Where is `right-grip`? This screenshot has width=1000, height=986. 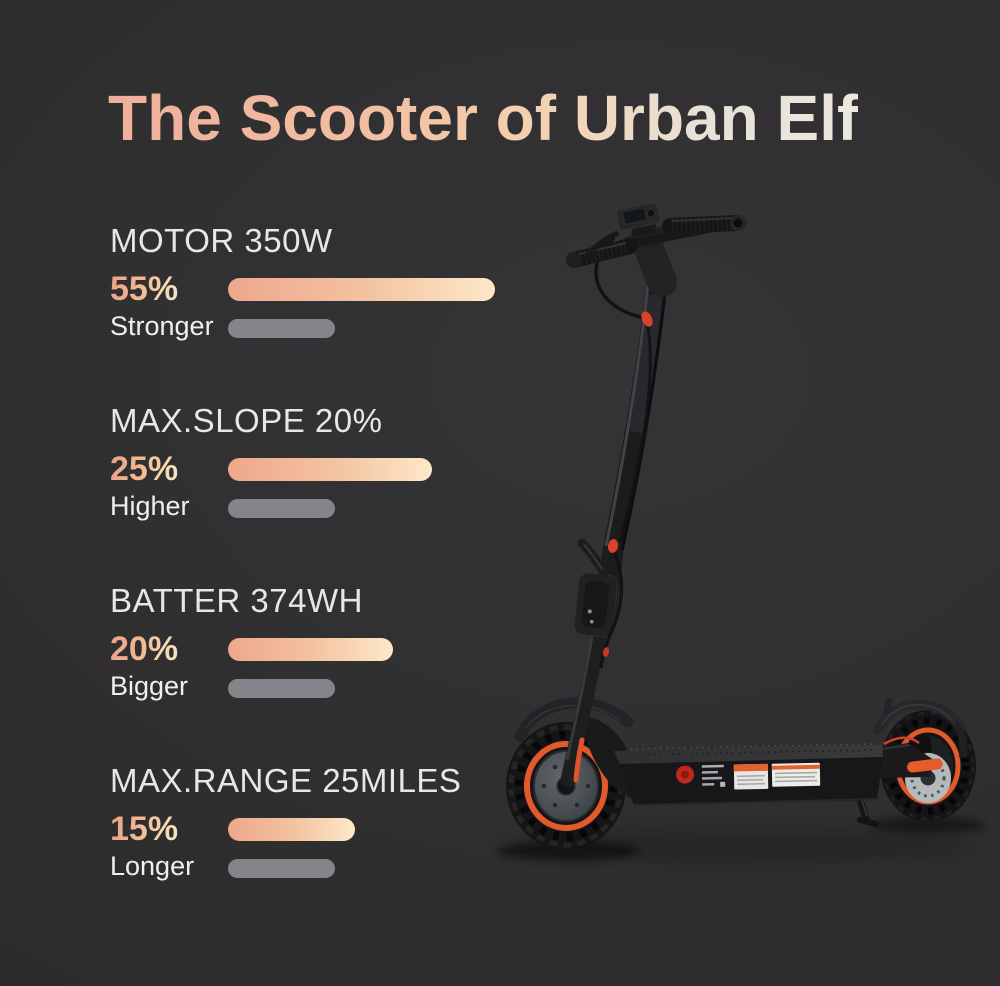 right-grip is located at coordinates (704, 224).